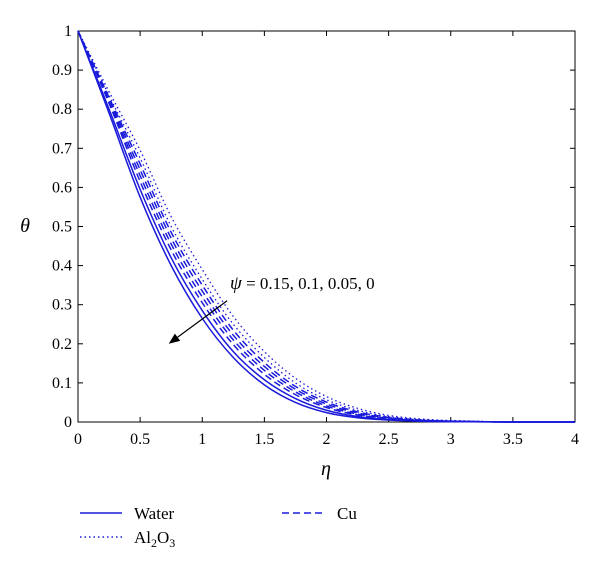 The width and height of the screenshot is (600, 569). What do you see at coordinates (154, 543) in the screenshot?
I see `legend-al2o3-sub1: 2` at bounding box center [154, 543].